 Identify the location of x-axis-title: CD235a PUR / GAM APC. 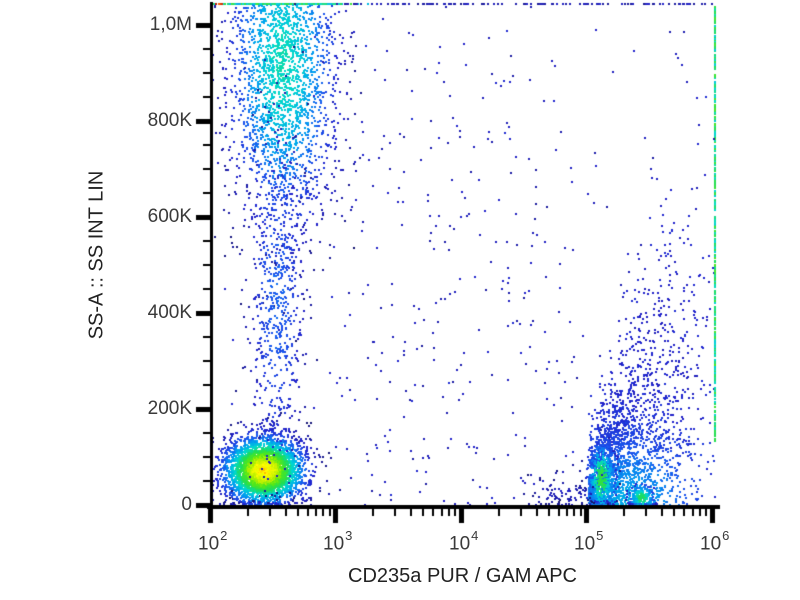
(462, 576).